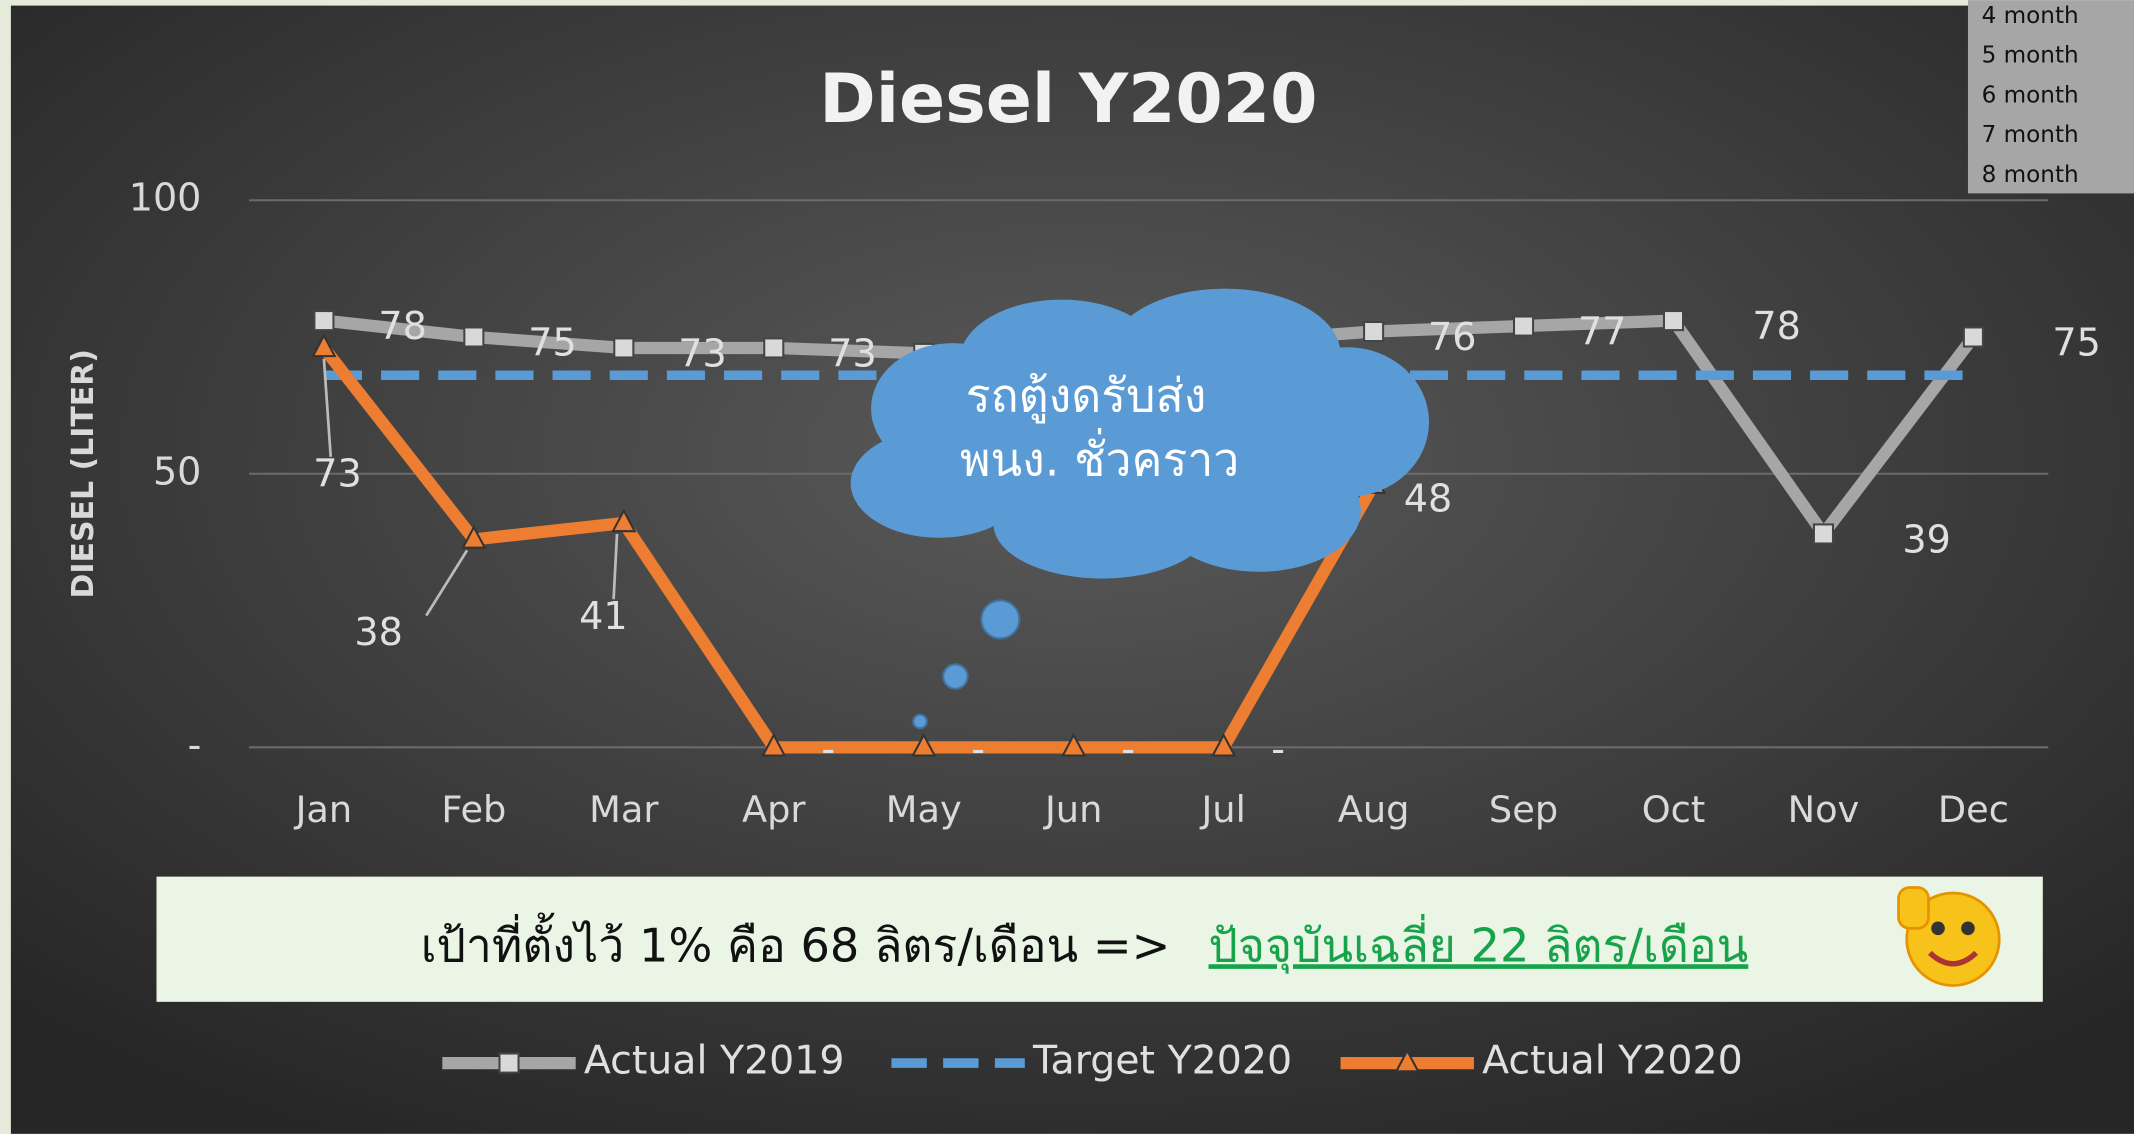  Describe the element at coordinates (2030, 16) in the screenshot. I see `side-list-item: 4 month` at that location.